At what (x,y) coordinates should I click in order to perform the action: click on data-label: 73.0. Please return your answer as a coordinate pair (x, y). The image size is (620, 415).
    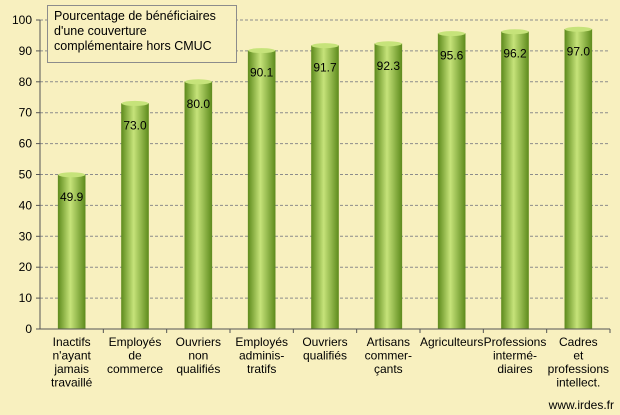
    Looking at the image, I should click on (135, 125).